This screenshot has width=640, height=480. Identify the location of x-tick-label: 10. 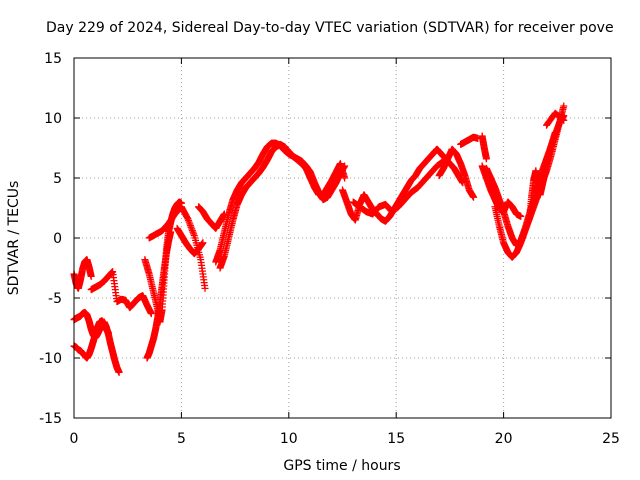
(289, 439).